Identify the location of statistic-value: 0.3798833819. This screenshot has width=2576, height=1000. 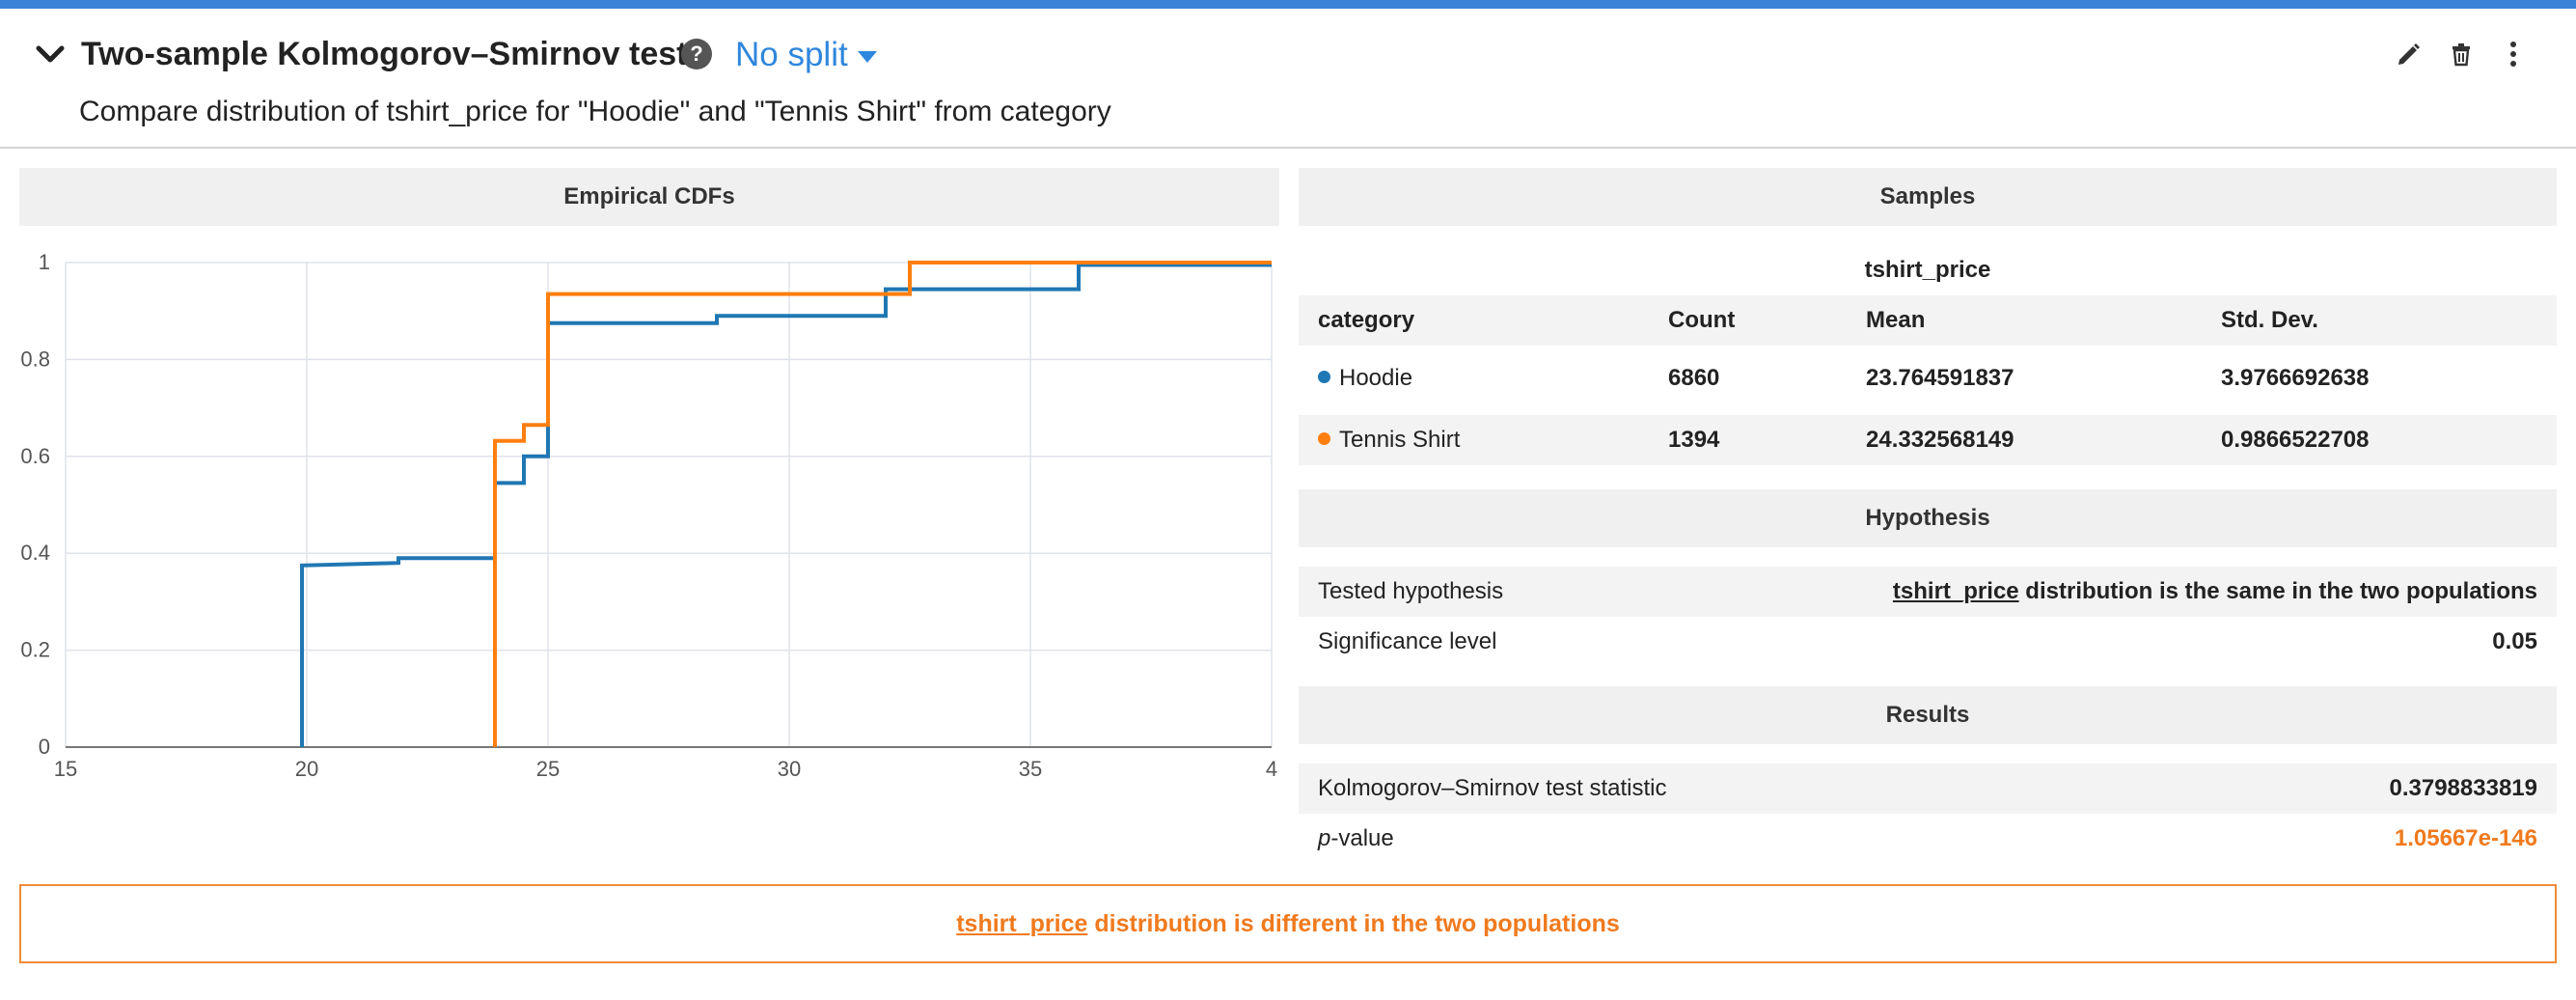
(2464, 788).